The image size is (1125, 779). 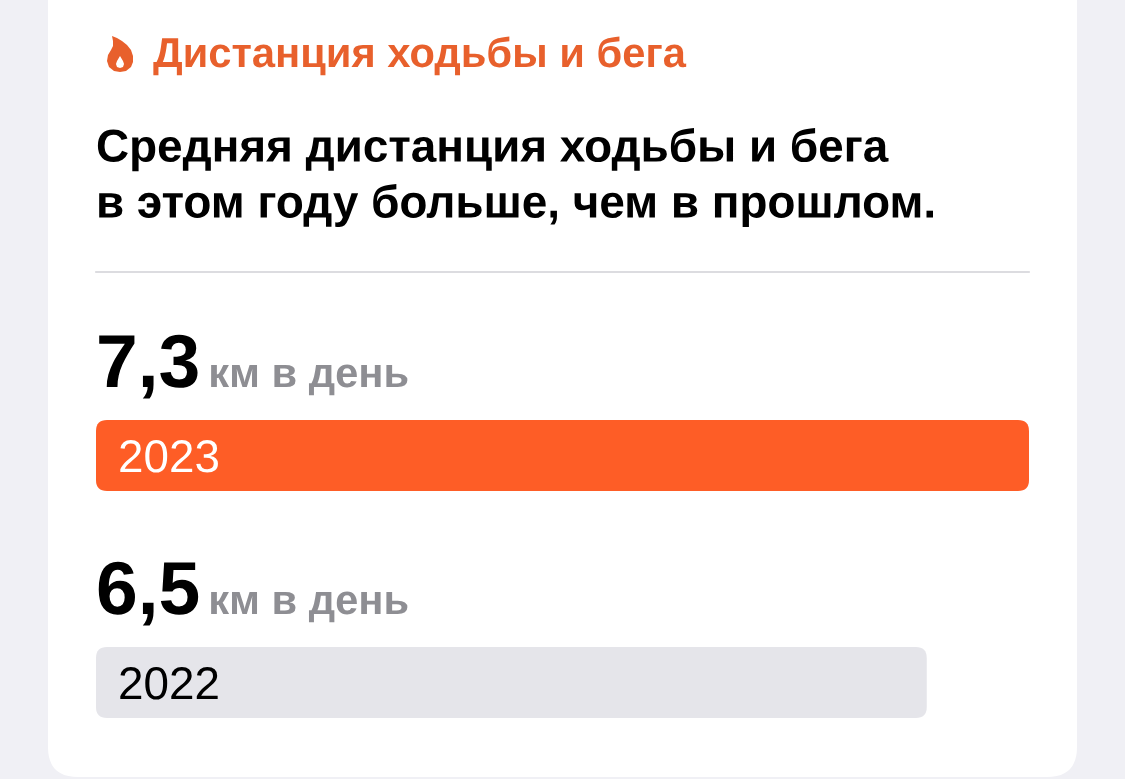 What do you see at coordinates (420, 56) in the screenshot?
I see `chart-title: Дистанция ходьбы и бега` at bounding box center [420, 56].